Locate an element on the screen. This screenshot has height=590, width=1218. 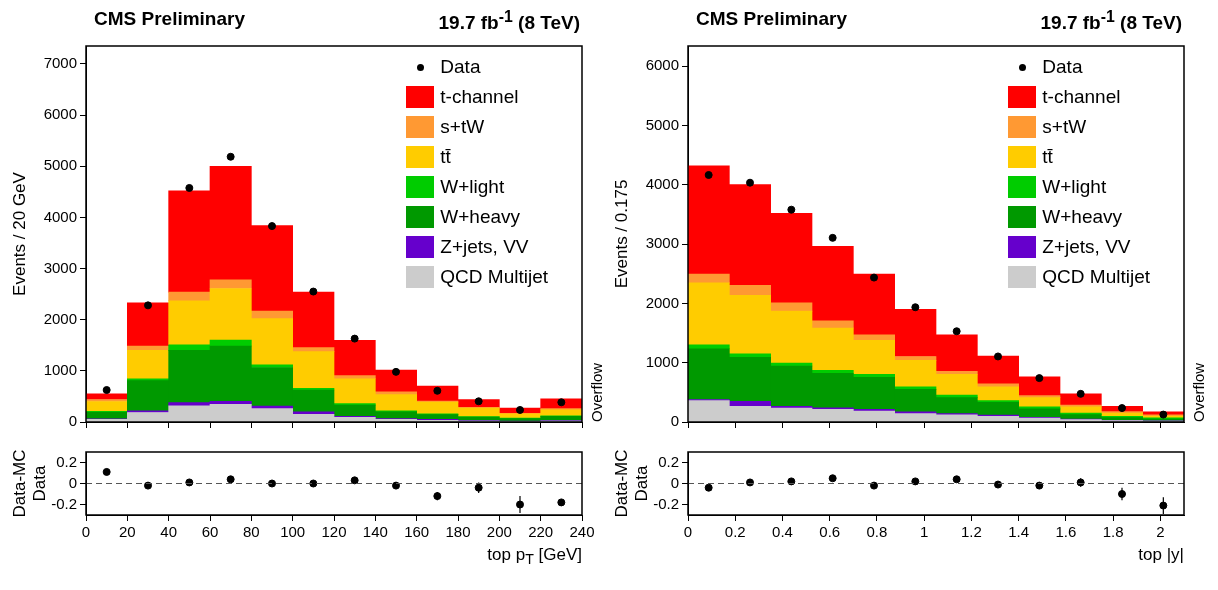
x-tick-label: 0.8 is located at coordinates (877, 532).